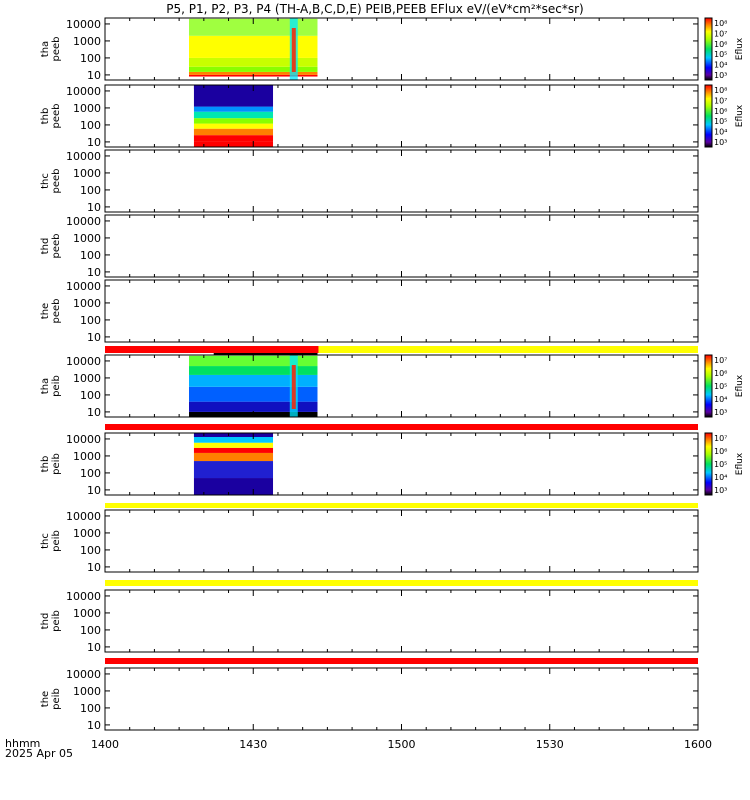 Image resolution: width=750 pixels, height=800 pixels. Describe the element at coordinates (550, 744) in the screenshot. I see `x-tick-label: 1530` at that location.